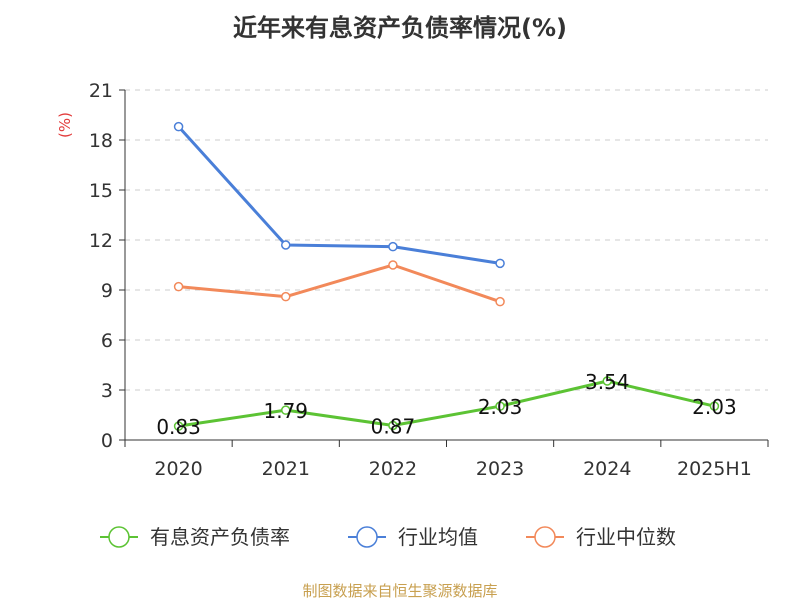  I want to click on chart-title: 近年来有息资产负债率情况(%), so click(400, 28).